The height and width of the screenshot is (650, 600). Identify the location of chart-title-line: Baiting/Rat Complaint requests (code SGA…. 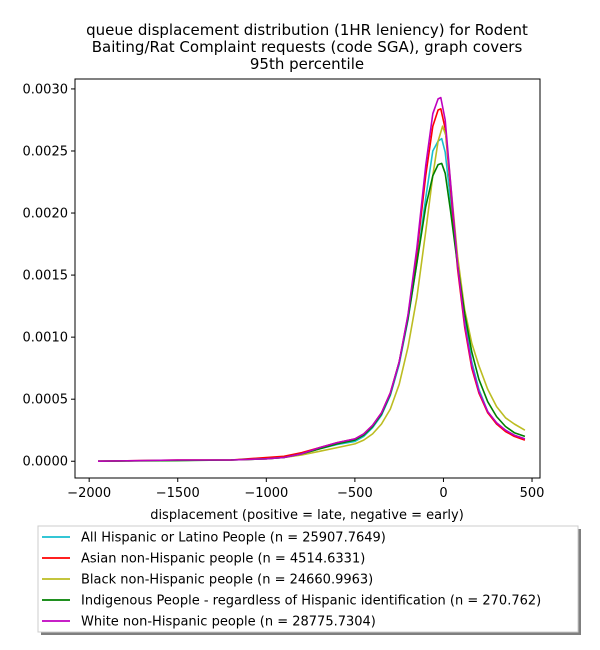
(307, 47).